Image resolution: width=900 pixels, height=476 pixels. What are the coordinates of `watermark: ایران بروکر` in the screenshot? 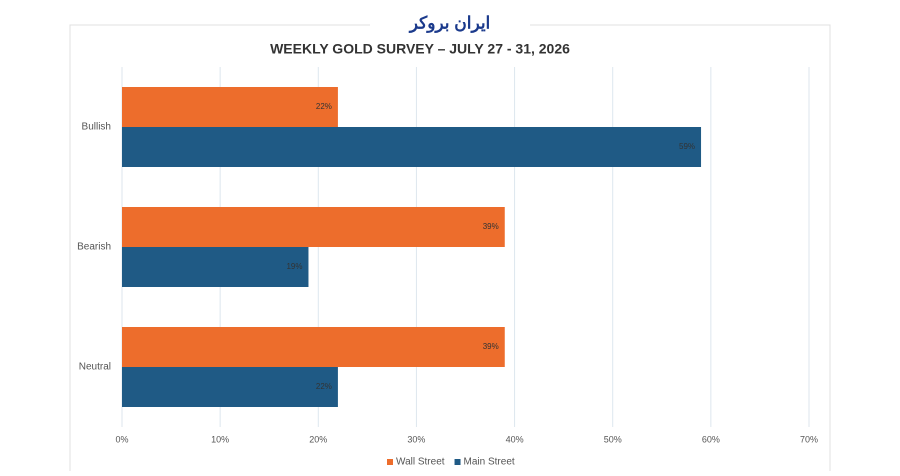 It's located at (449, 23).